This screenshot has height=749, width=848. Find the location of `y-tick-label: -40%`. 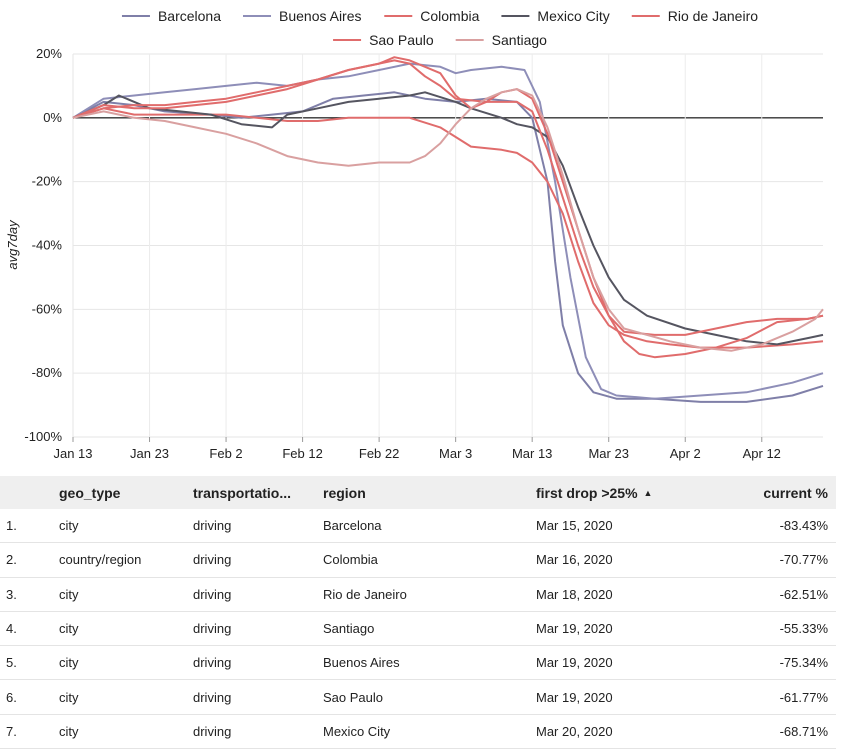

y-tick-label: -40% is located at coordinates (47, 245).